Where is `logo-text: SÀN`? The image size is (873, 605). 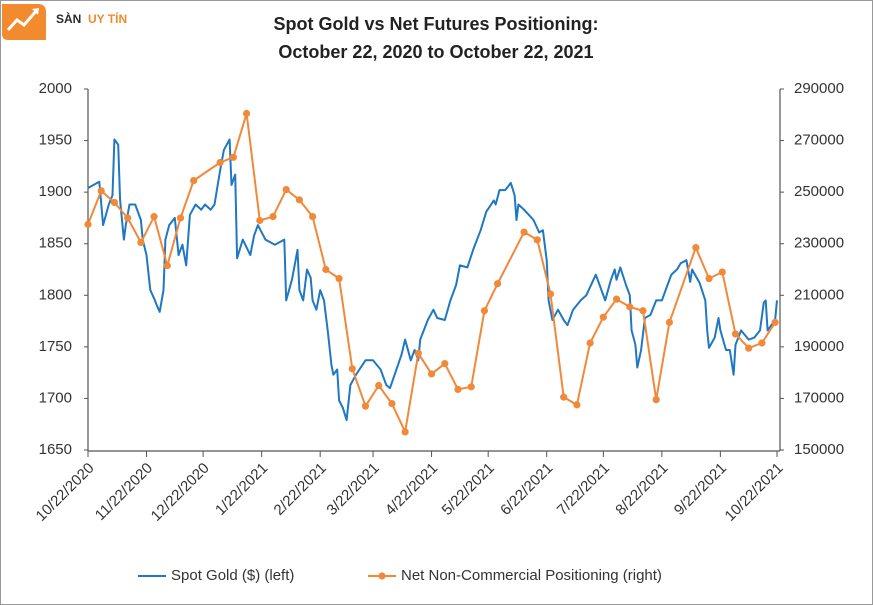
logo-text: SÀN is located at coordinates (68, 18).